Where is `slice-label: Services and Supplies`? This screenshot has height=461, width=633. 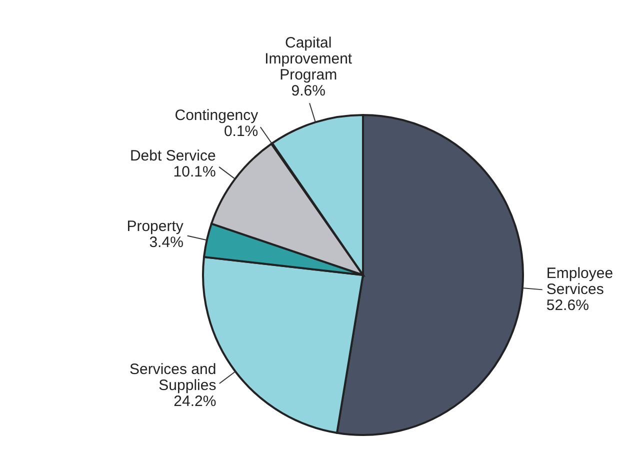
slice-label: Services and Supplies is located at coordinates (172, 377).